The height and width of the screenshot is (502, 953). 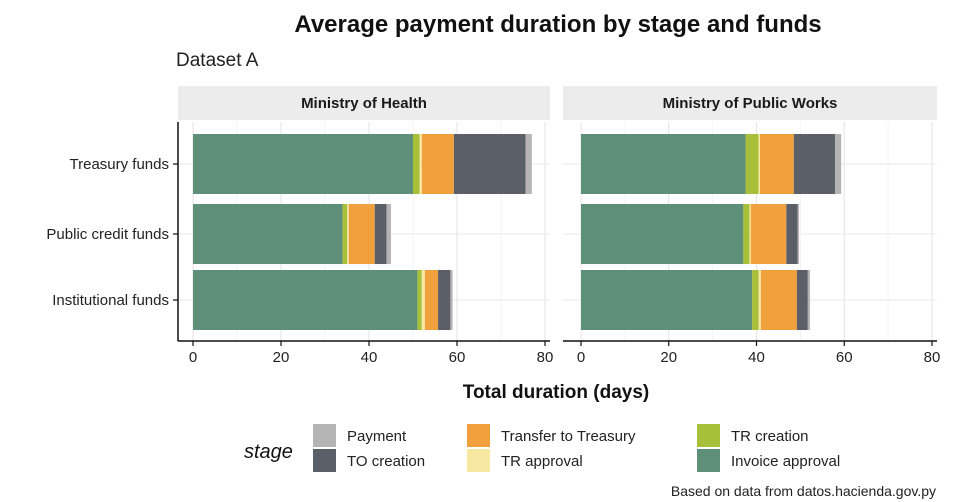 What do you see at coordinates (770, 436) in the screenshot?
I see `legend-label: TR creation` at bounding box center [770, 436].